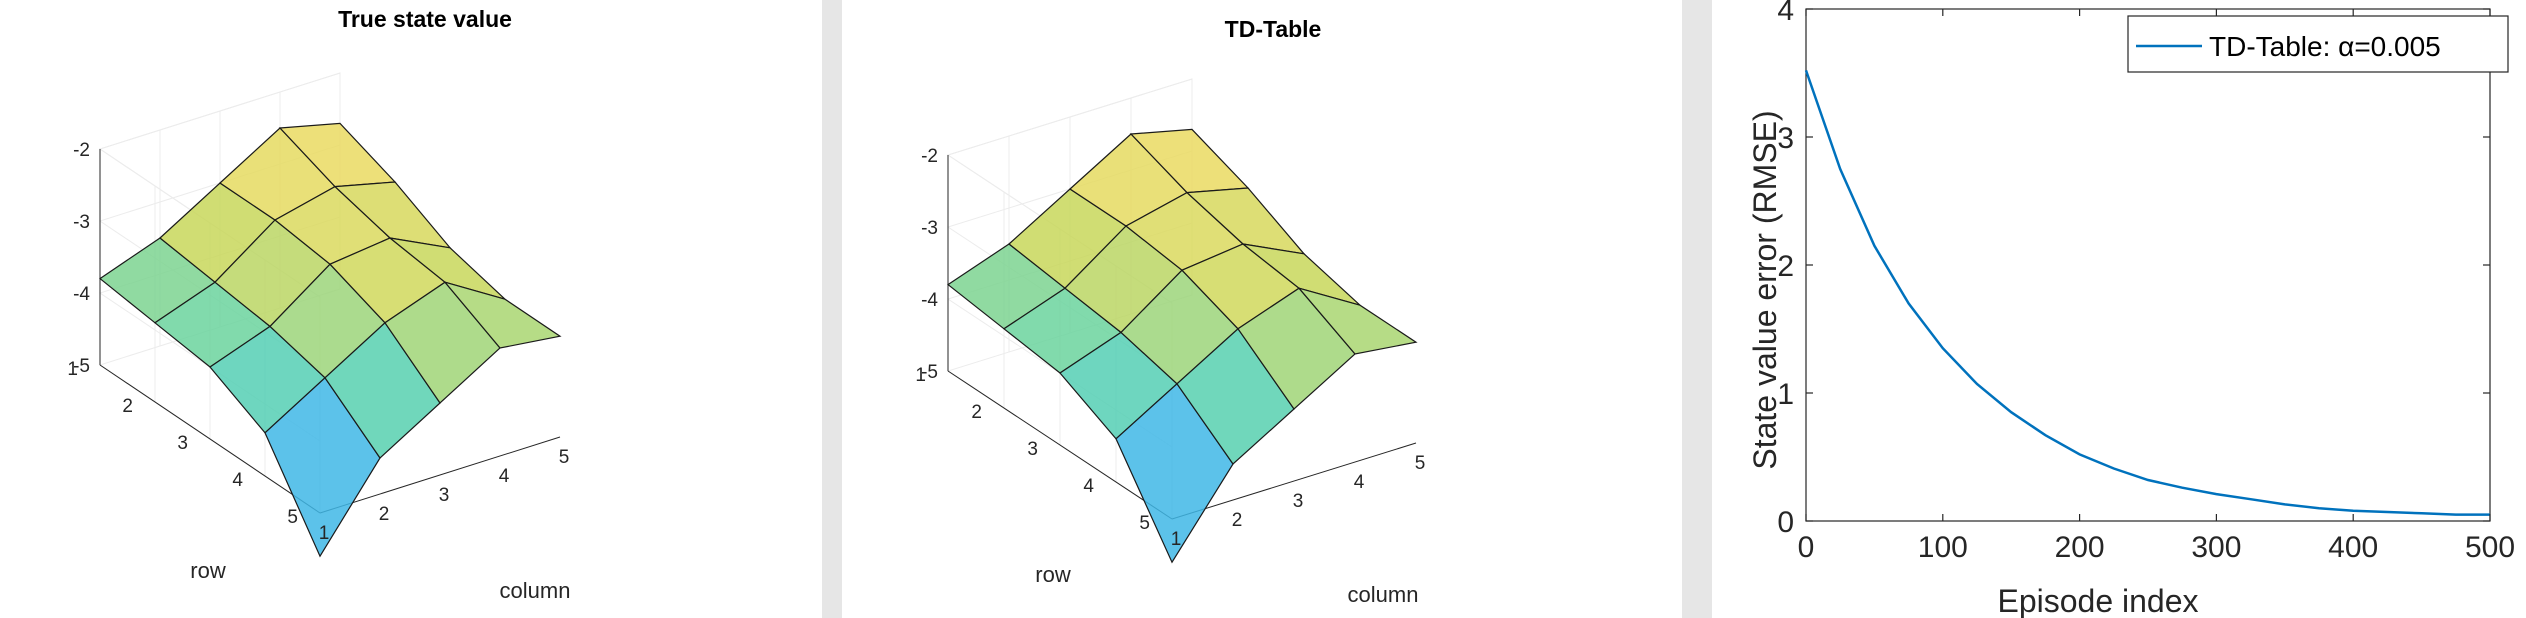 The height and width of the screenshot is (618, 2526). Describe the element at coordinates (1785, 13) in the screenshot. I see `y-tick-label: 4` at that location.